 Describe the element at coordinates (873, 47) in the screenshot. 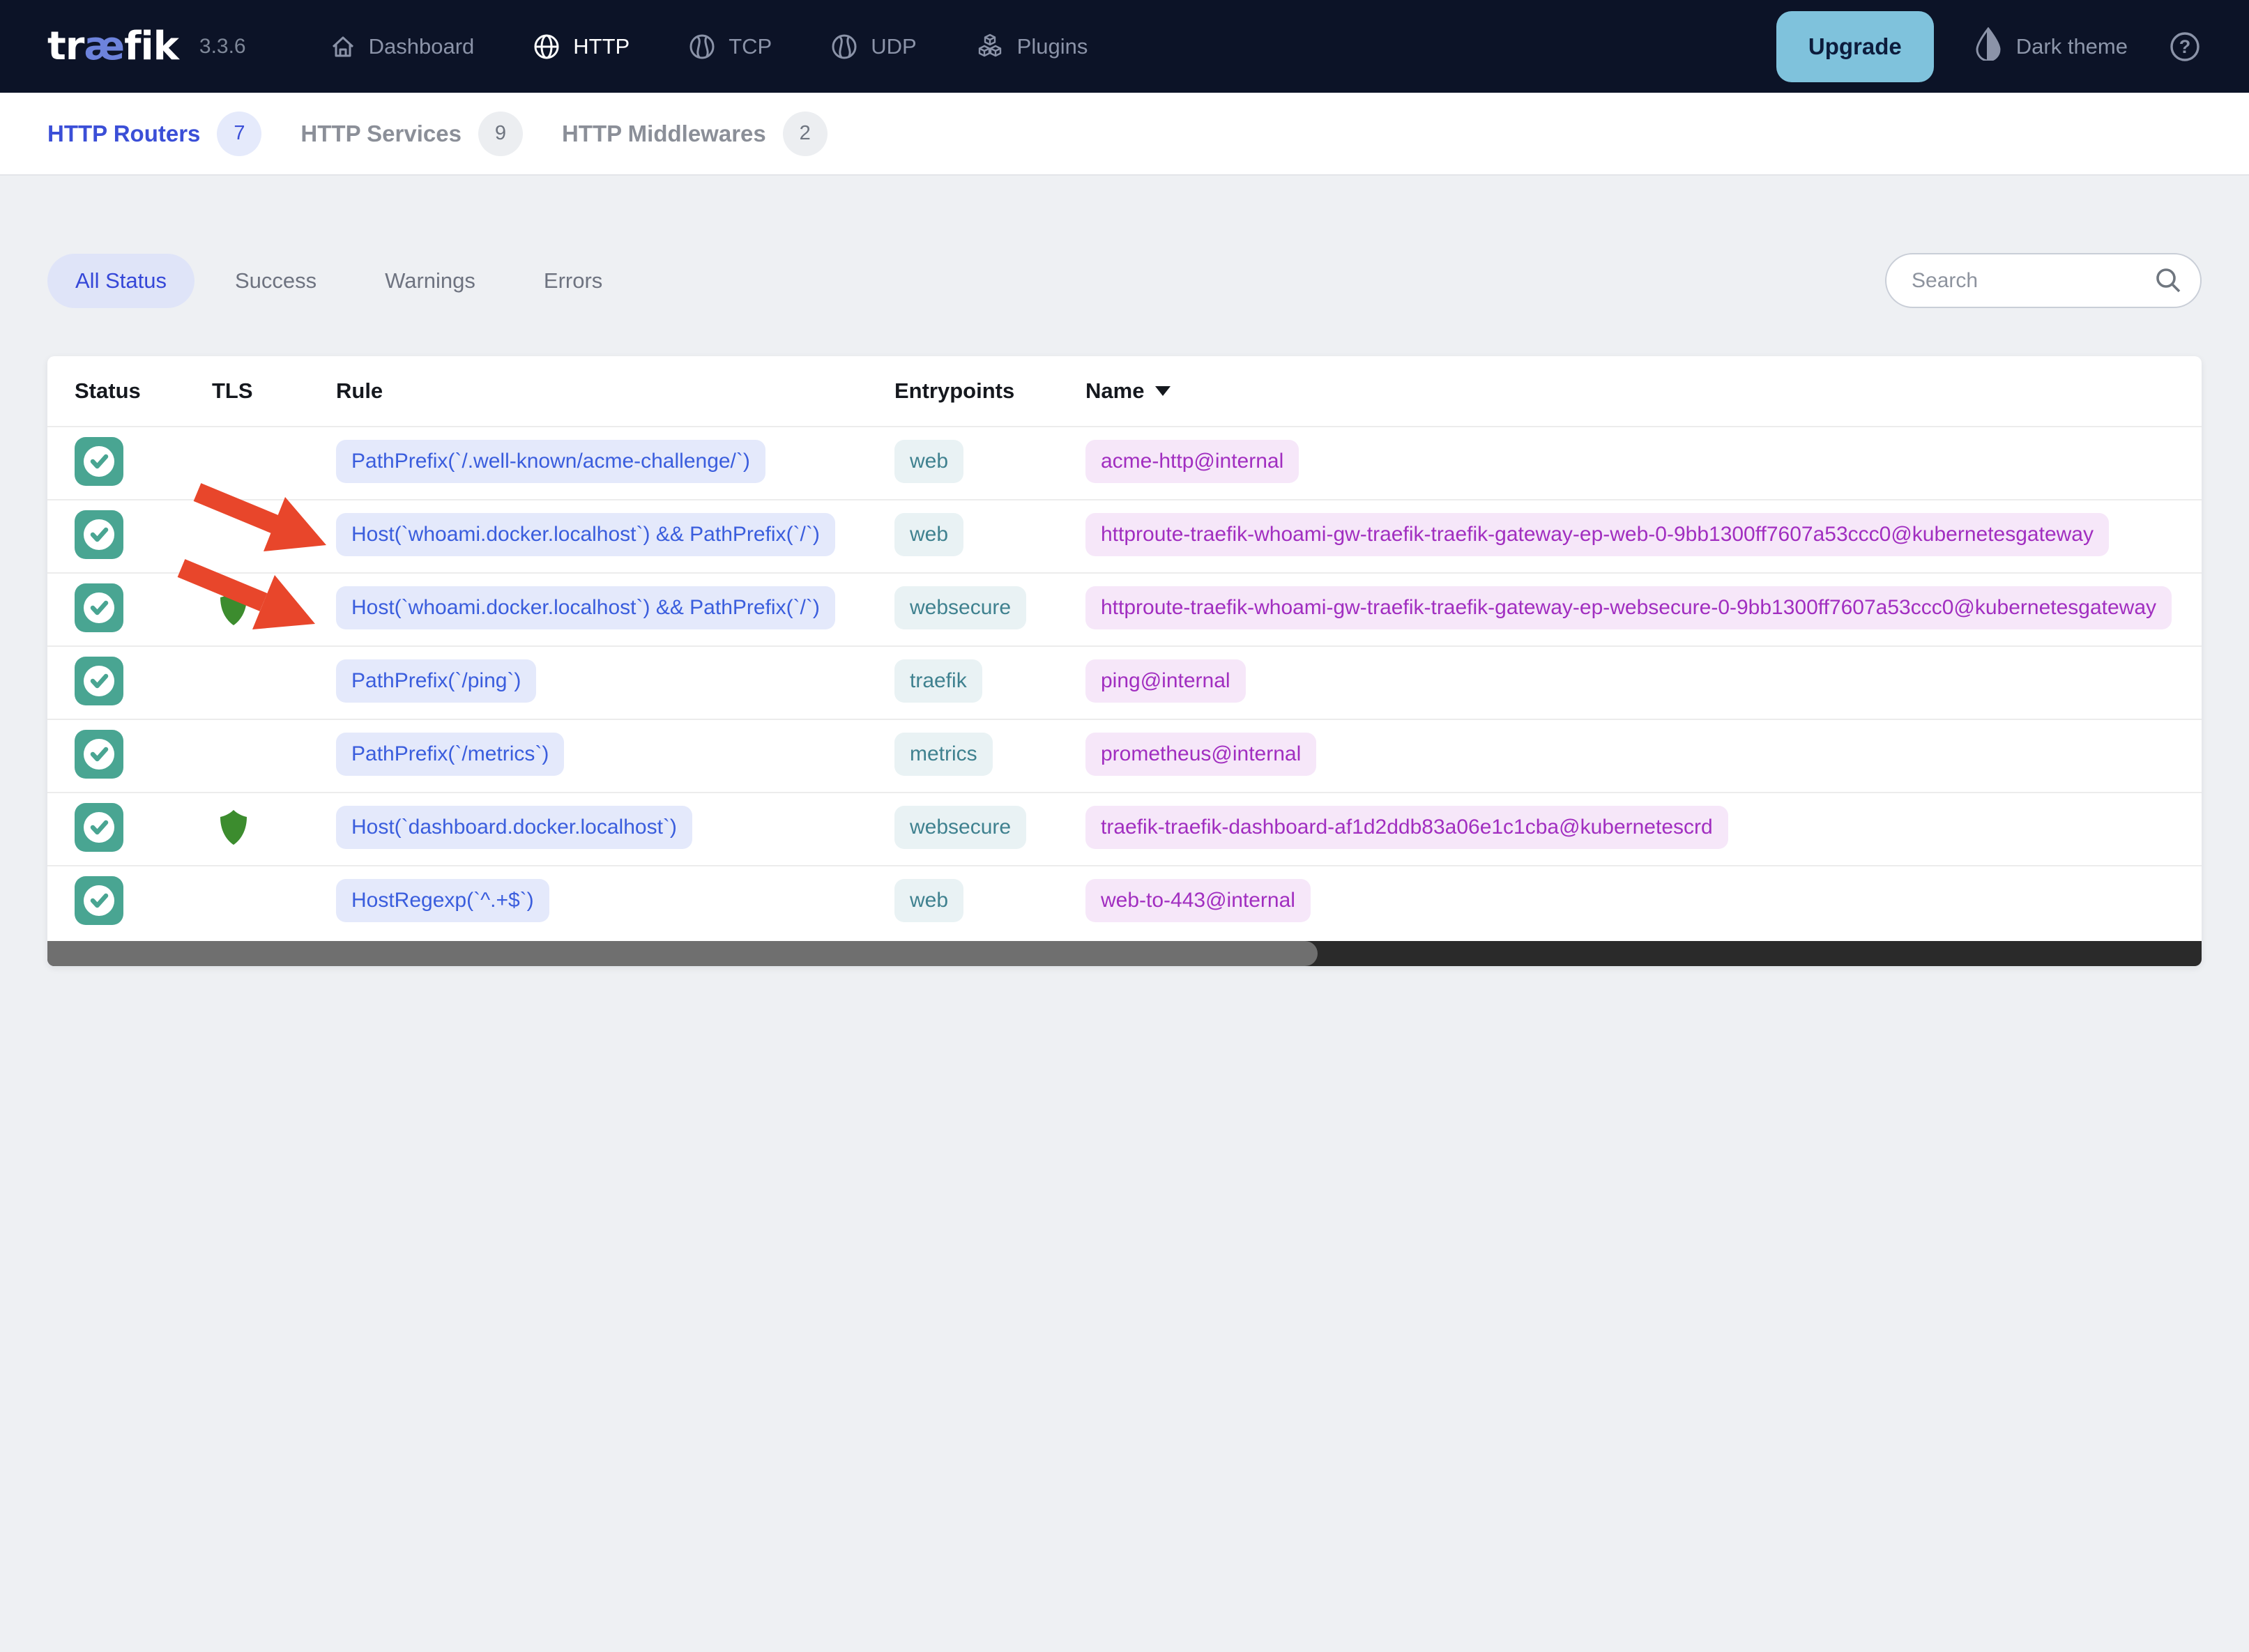

I see `nav-item-udp: UDP` at that location.